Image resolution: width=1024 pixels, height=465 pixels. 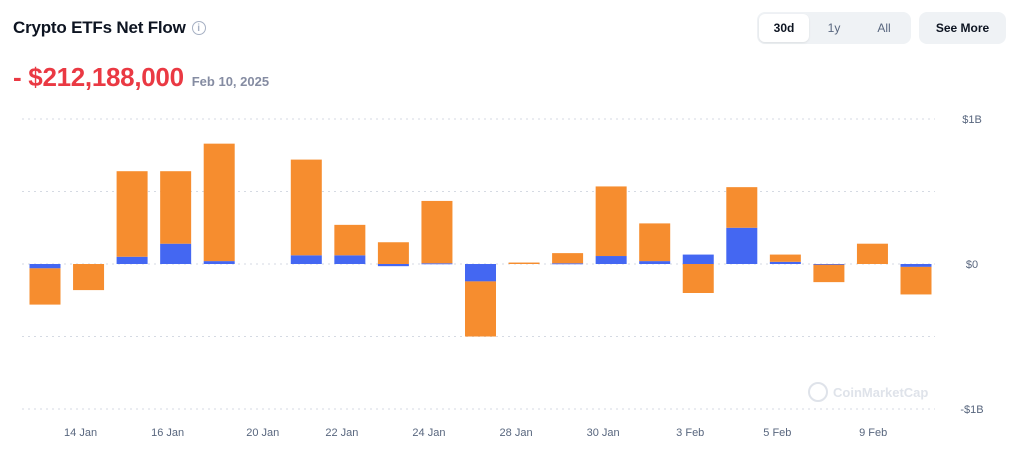 What do you see at coordinates (972, 120) in the screenshot?
I see `y-tick-label: $1B` at bounding box center [972, 120].